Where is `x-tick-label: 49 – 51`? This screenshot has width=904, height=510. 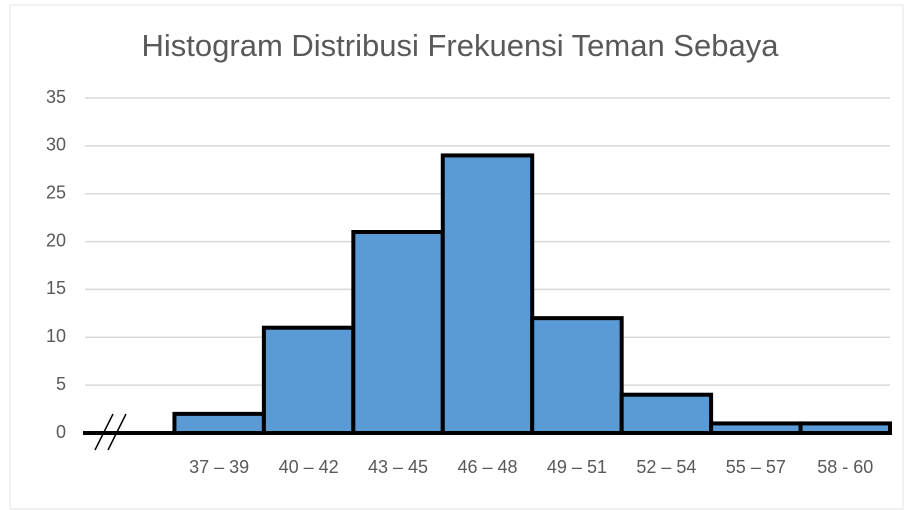 x-tick-label: 49 – 51 is located at coordinates (577, 467).